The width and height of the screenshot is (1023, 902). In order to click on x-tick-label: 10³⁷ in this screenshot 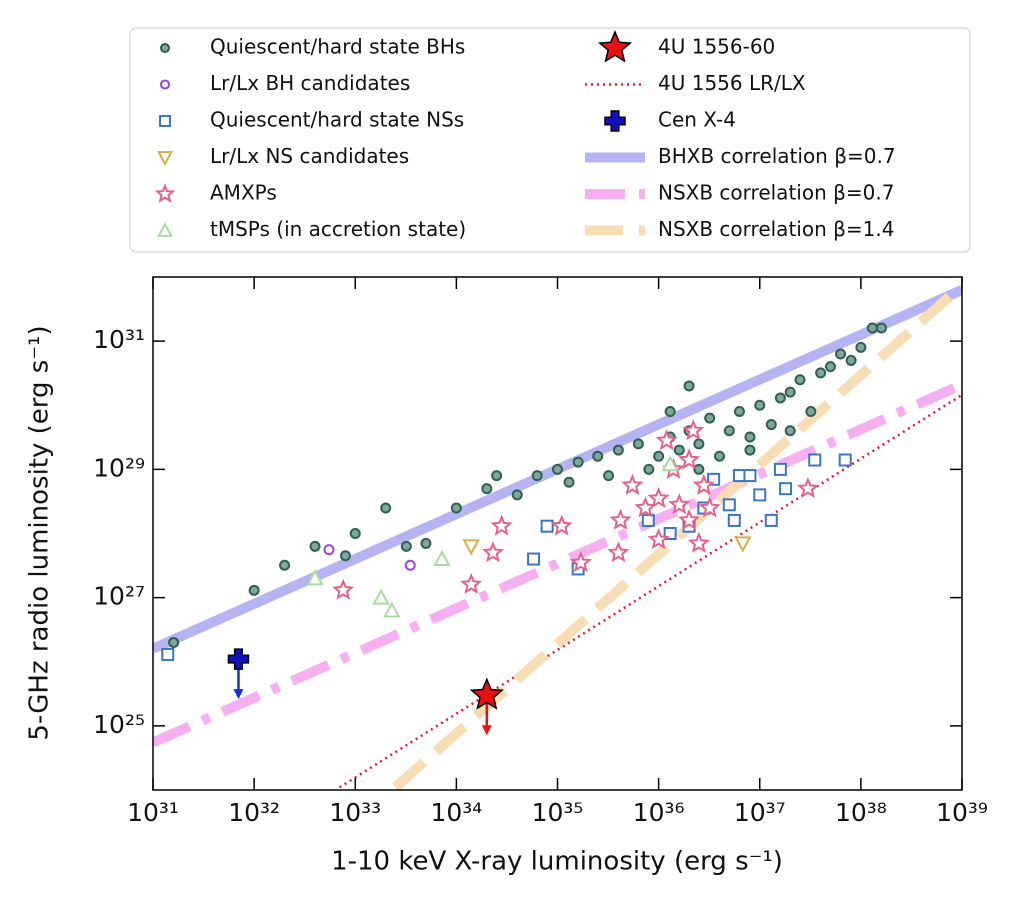, I will do `click(760, 812)`.